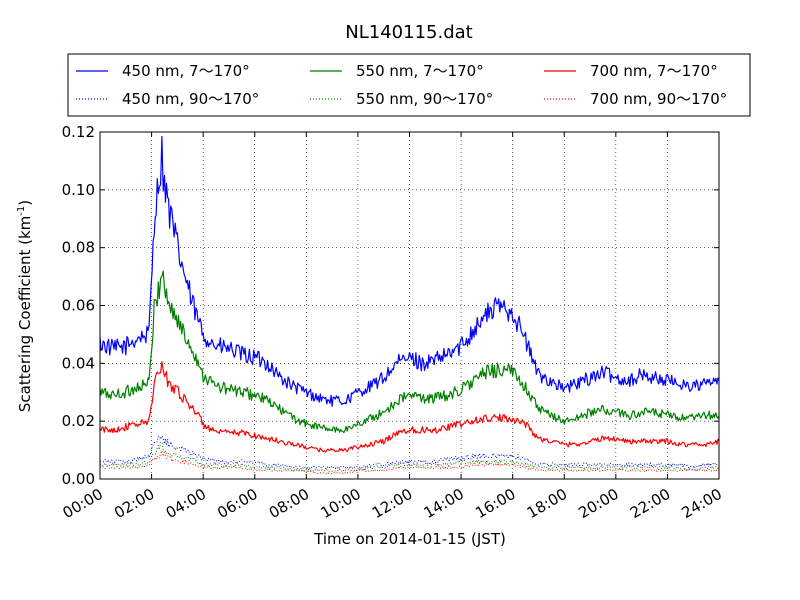 This screenshot has height=600, width=800. What do you see at coordinates (25, 203) in the screenshot?
I see `y-axis-label-close: )` at bounding box center [25, 203].